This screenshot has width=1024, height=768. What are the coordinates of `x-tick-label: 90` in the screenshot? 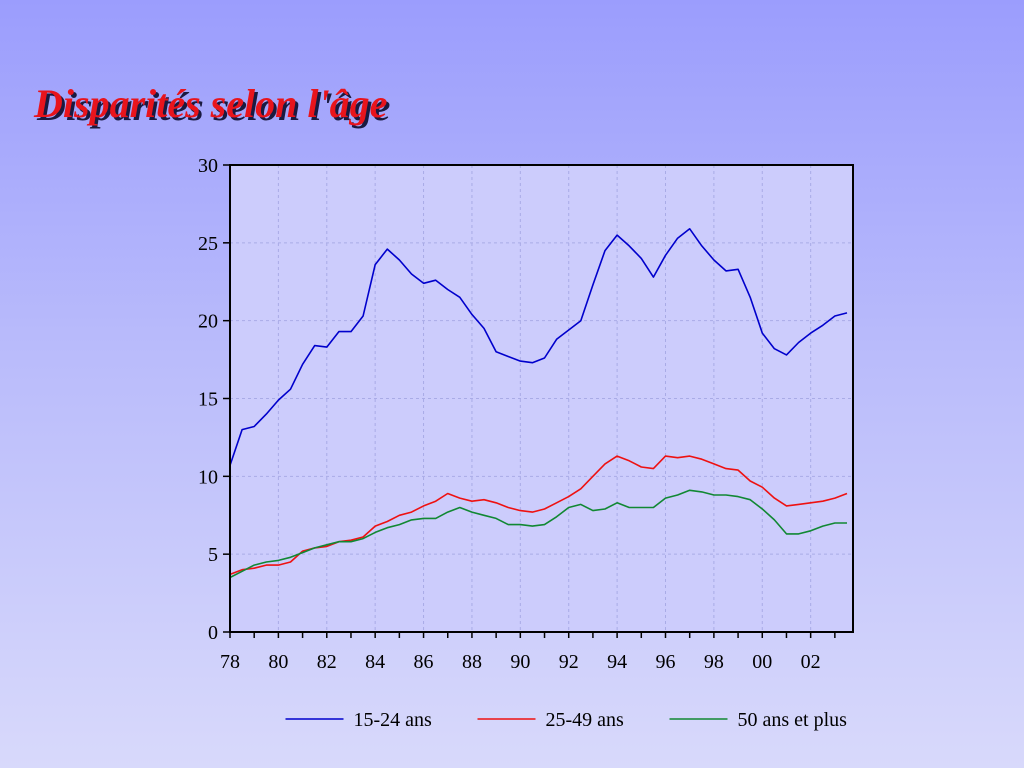 It's located at (520, 662).